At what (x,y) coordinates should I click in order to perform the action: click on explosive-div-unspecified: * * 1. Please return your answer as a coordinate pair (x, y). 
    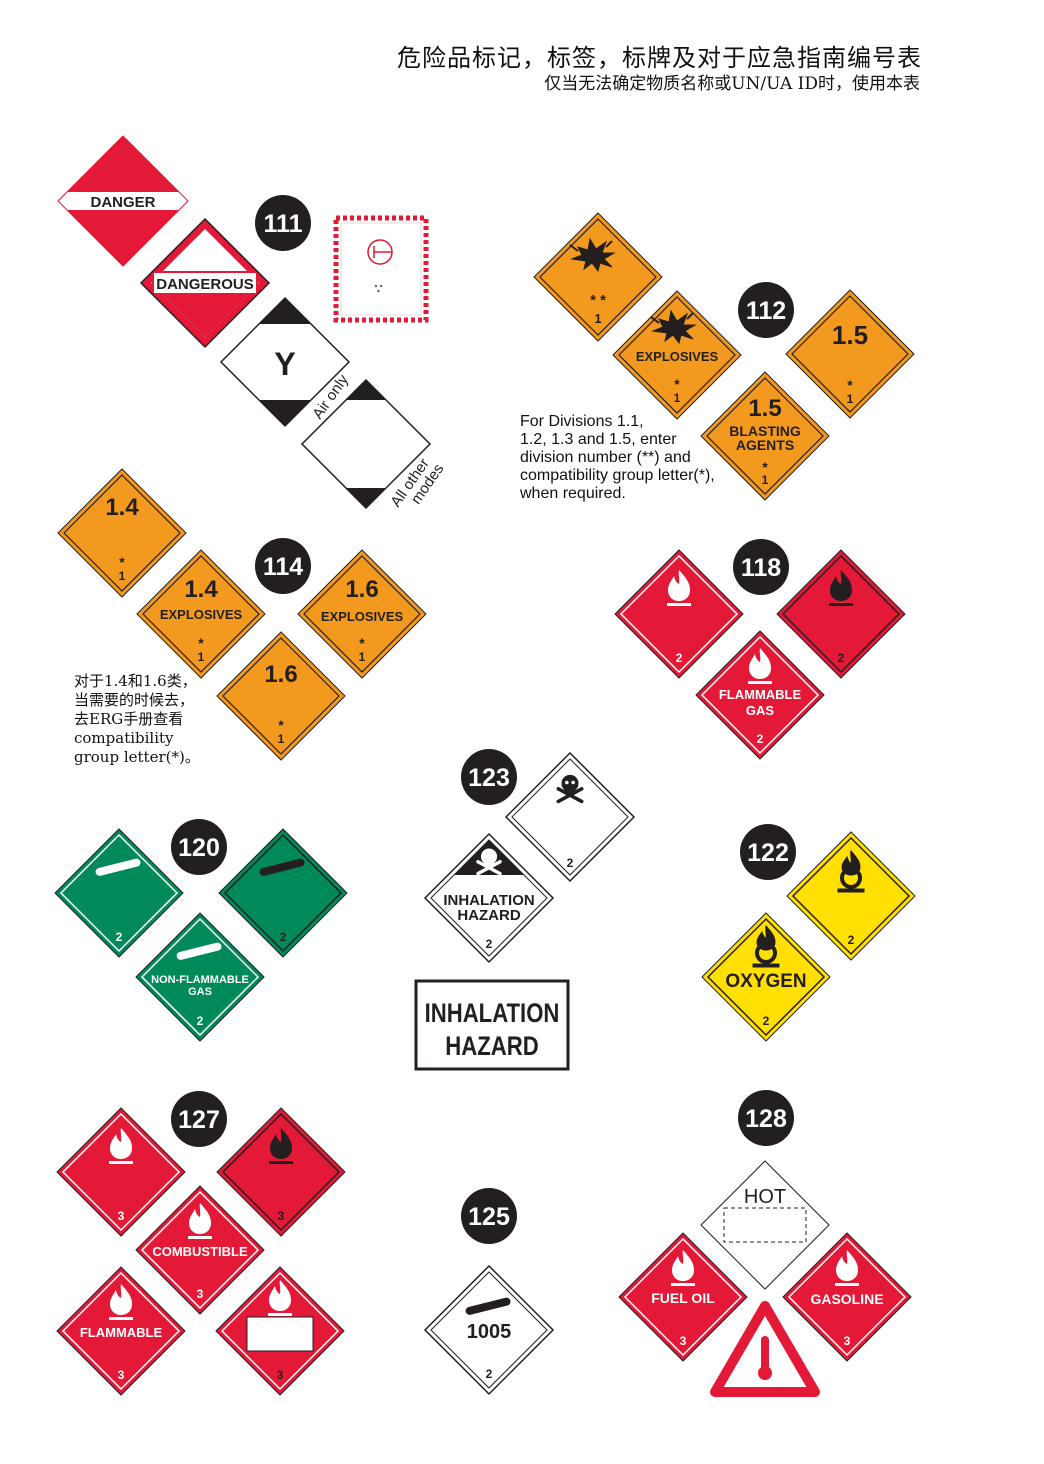
    Looking at the image, I should click on (598, 277).